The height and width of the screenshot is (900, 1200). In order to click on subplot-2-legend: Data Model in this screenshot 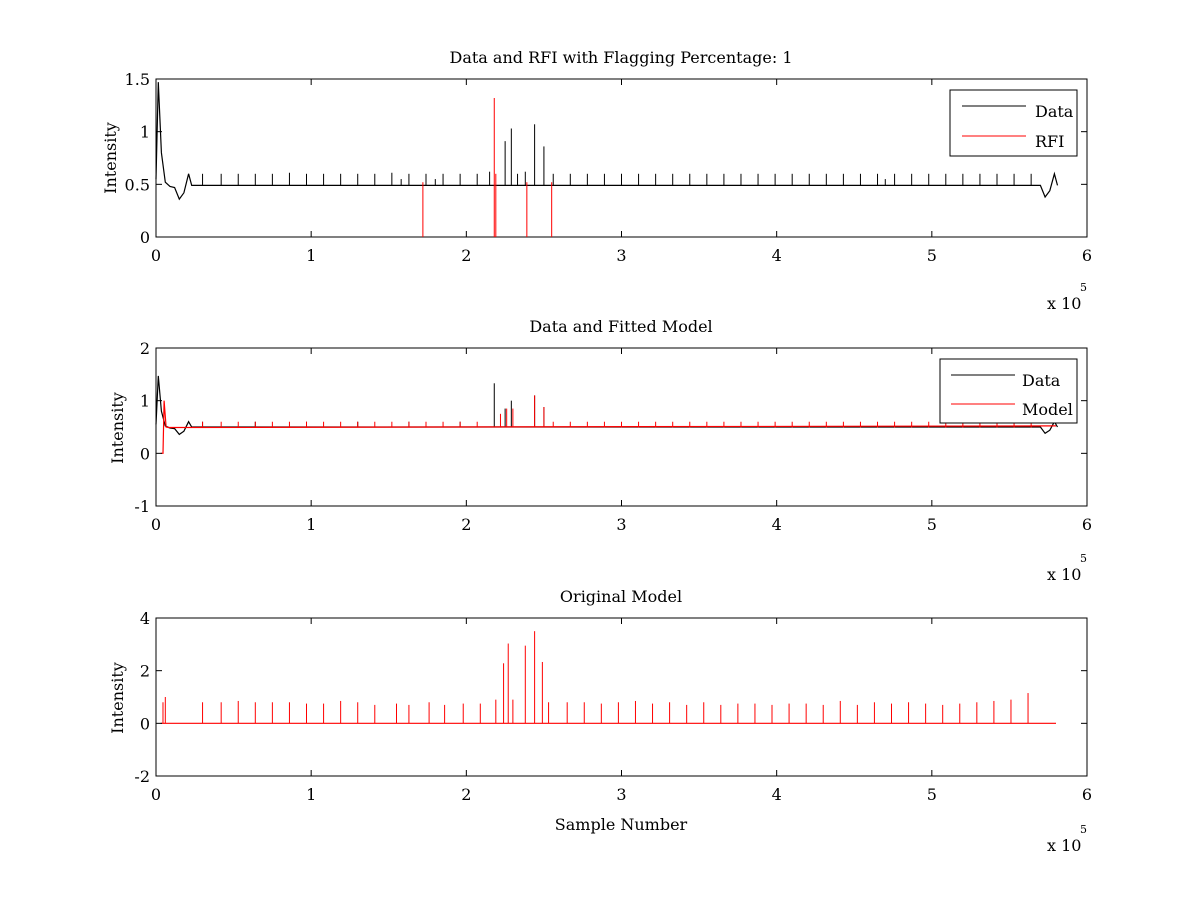, I will do `click(1008, 391)`.